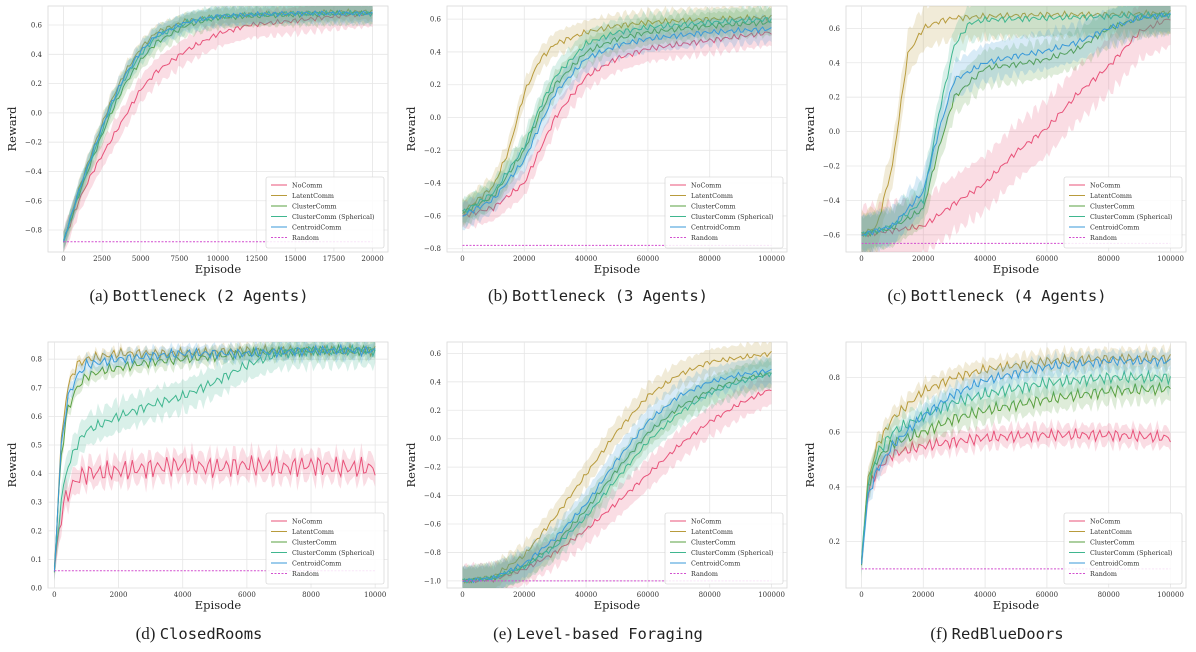  What do you see at coordinates (36, 84) in the screenshot?
I see `y-tick-label: 0.2` at bounding box center [36, 84].